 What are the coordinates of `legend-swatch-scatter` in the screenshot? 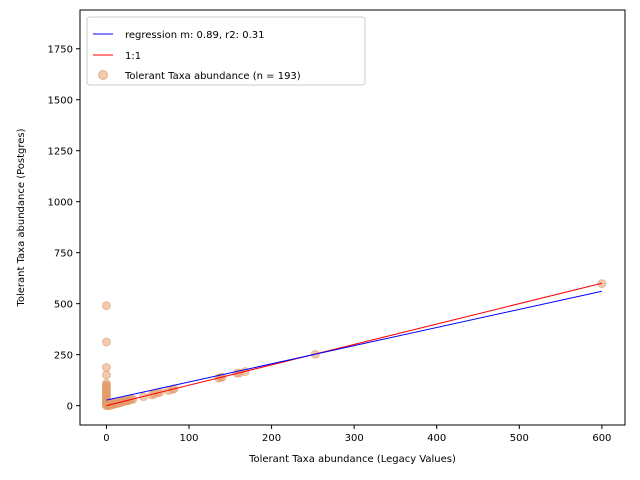 It's located at (103, 75).